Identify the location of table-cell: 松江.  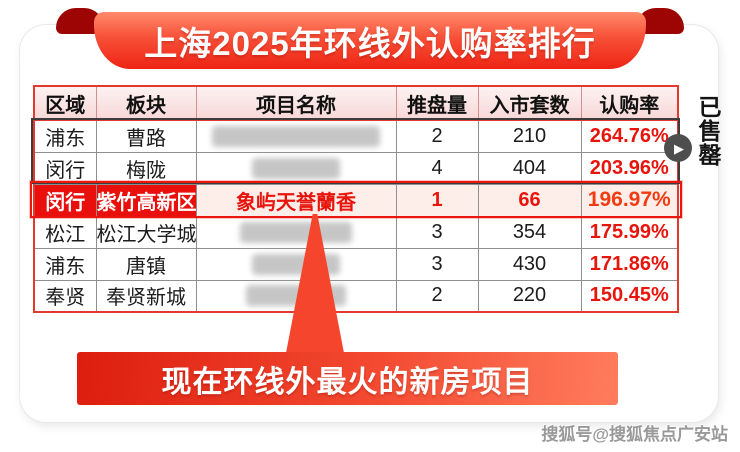
(65, 232).